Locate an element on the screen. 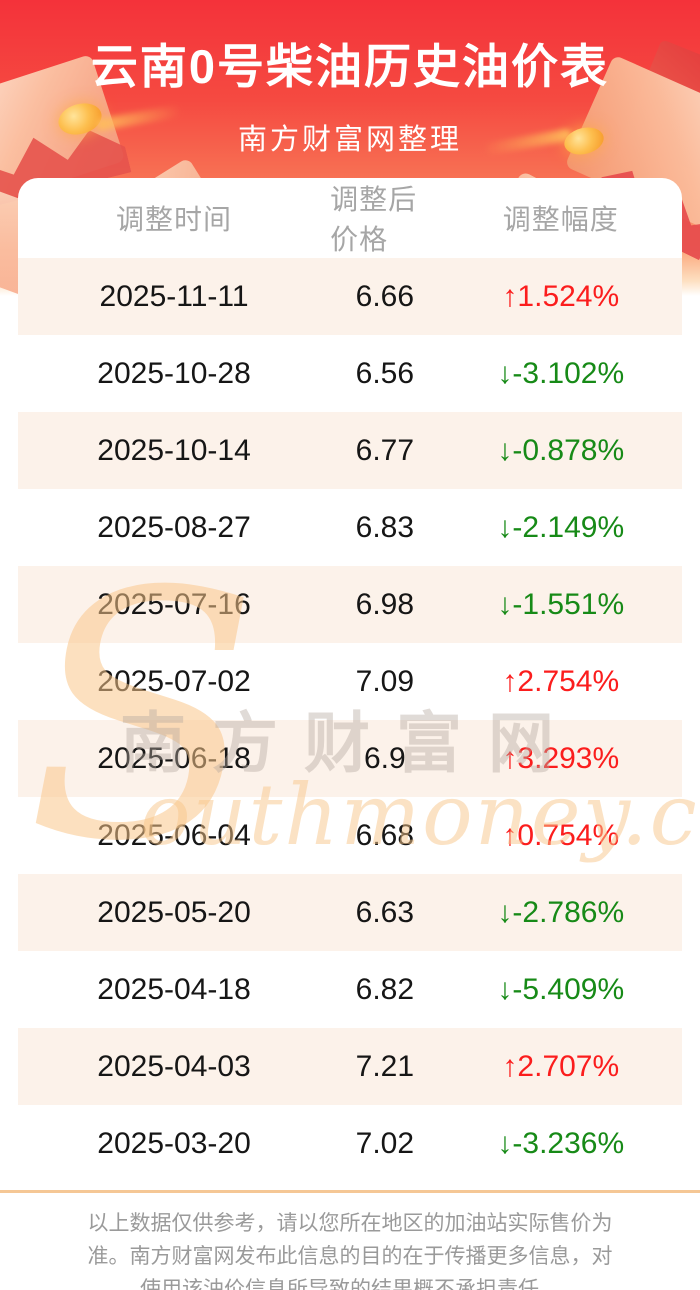 The width and height of the screenshot is (700, 1290). row-date: 2025-03-20 is located at coordinates (174, 1143).